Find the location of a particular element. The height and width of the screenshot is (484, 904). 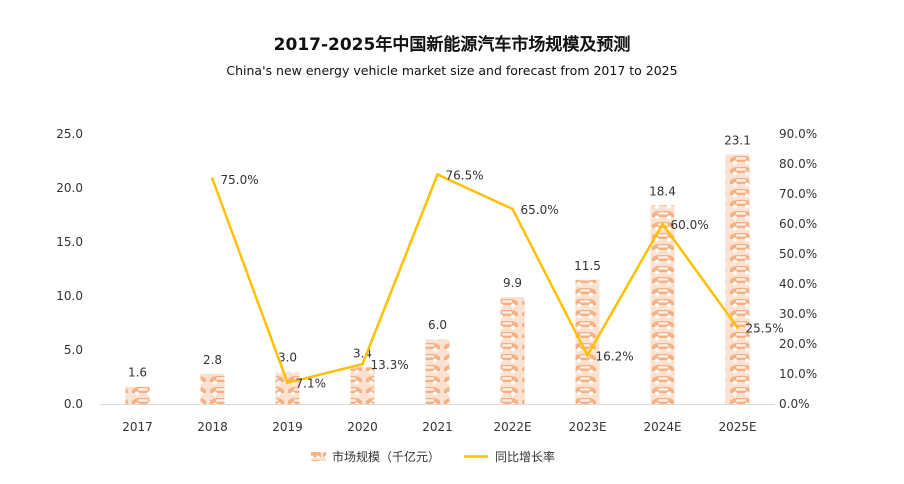

bar-label-2021: 6.0 is located at coordinates (437, 325).